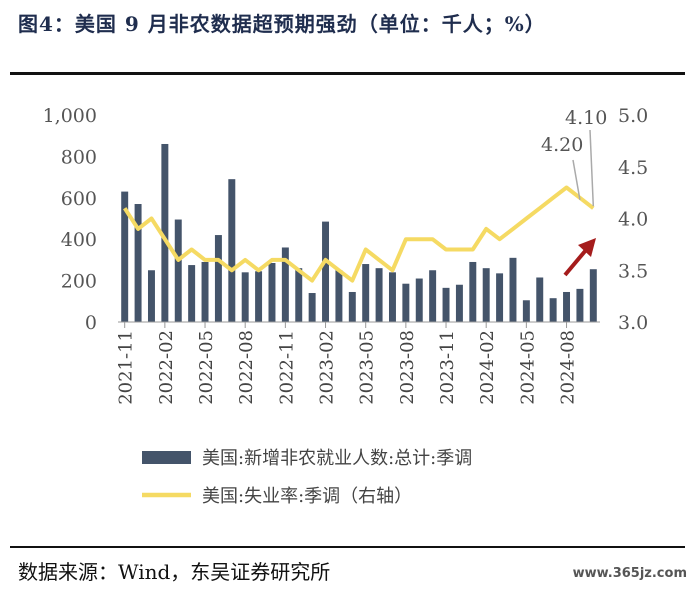  What do you see at coordinates (633, 271) in the screenshot?
I see `y-right-tick-label: 3.5` at bounding box center [633, 271].